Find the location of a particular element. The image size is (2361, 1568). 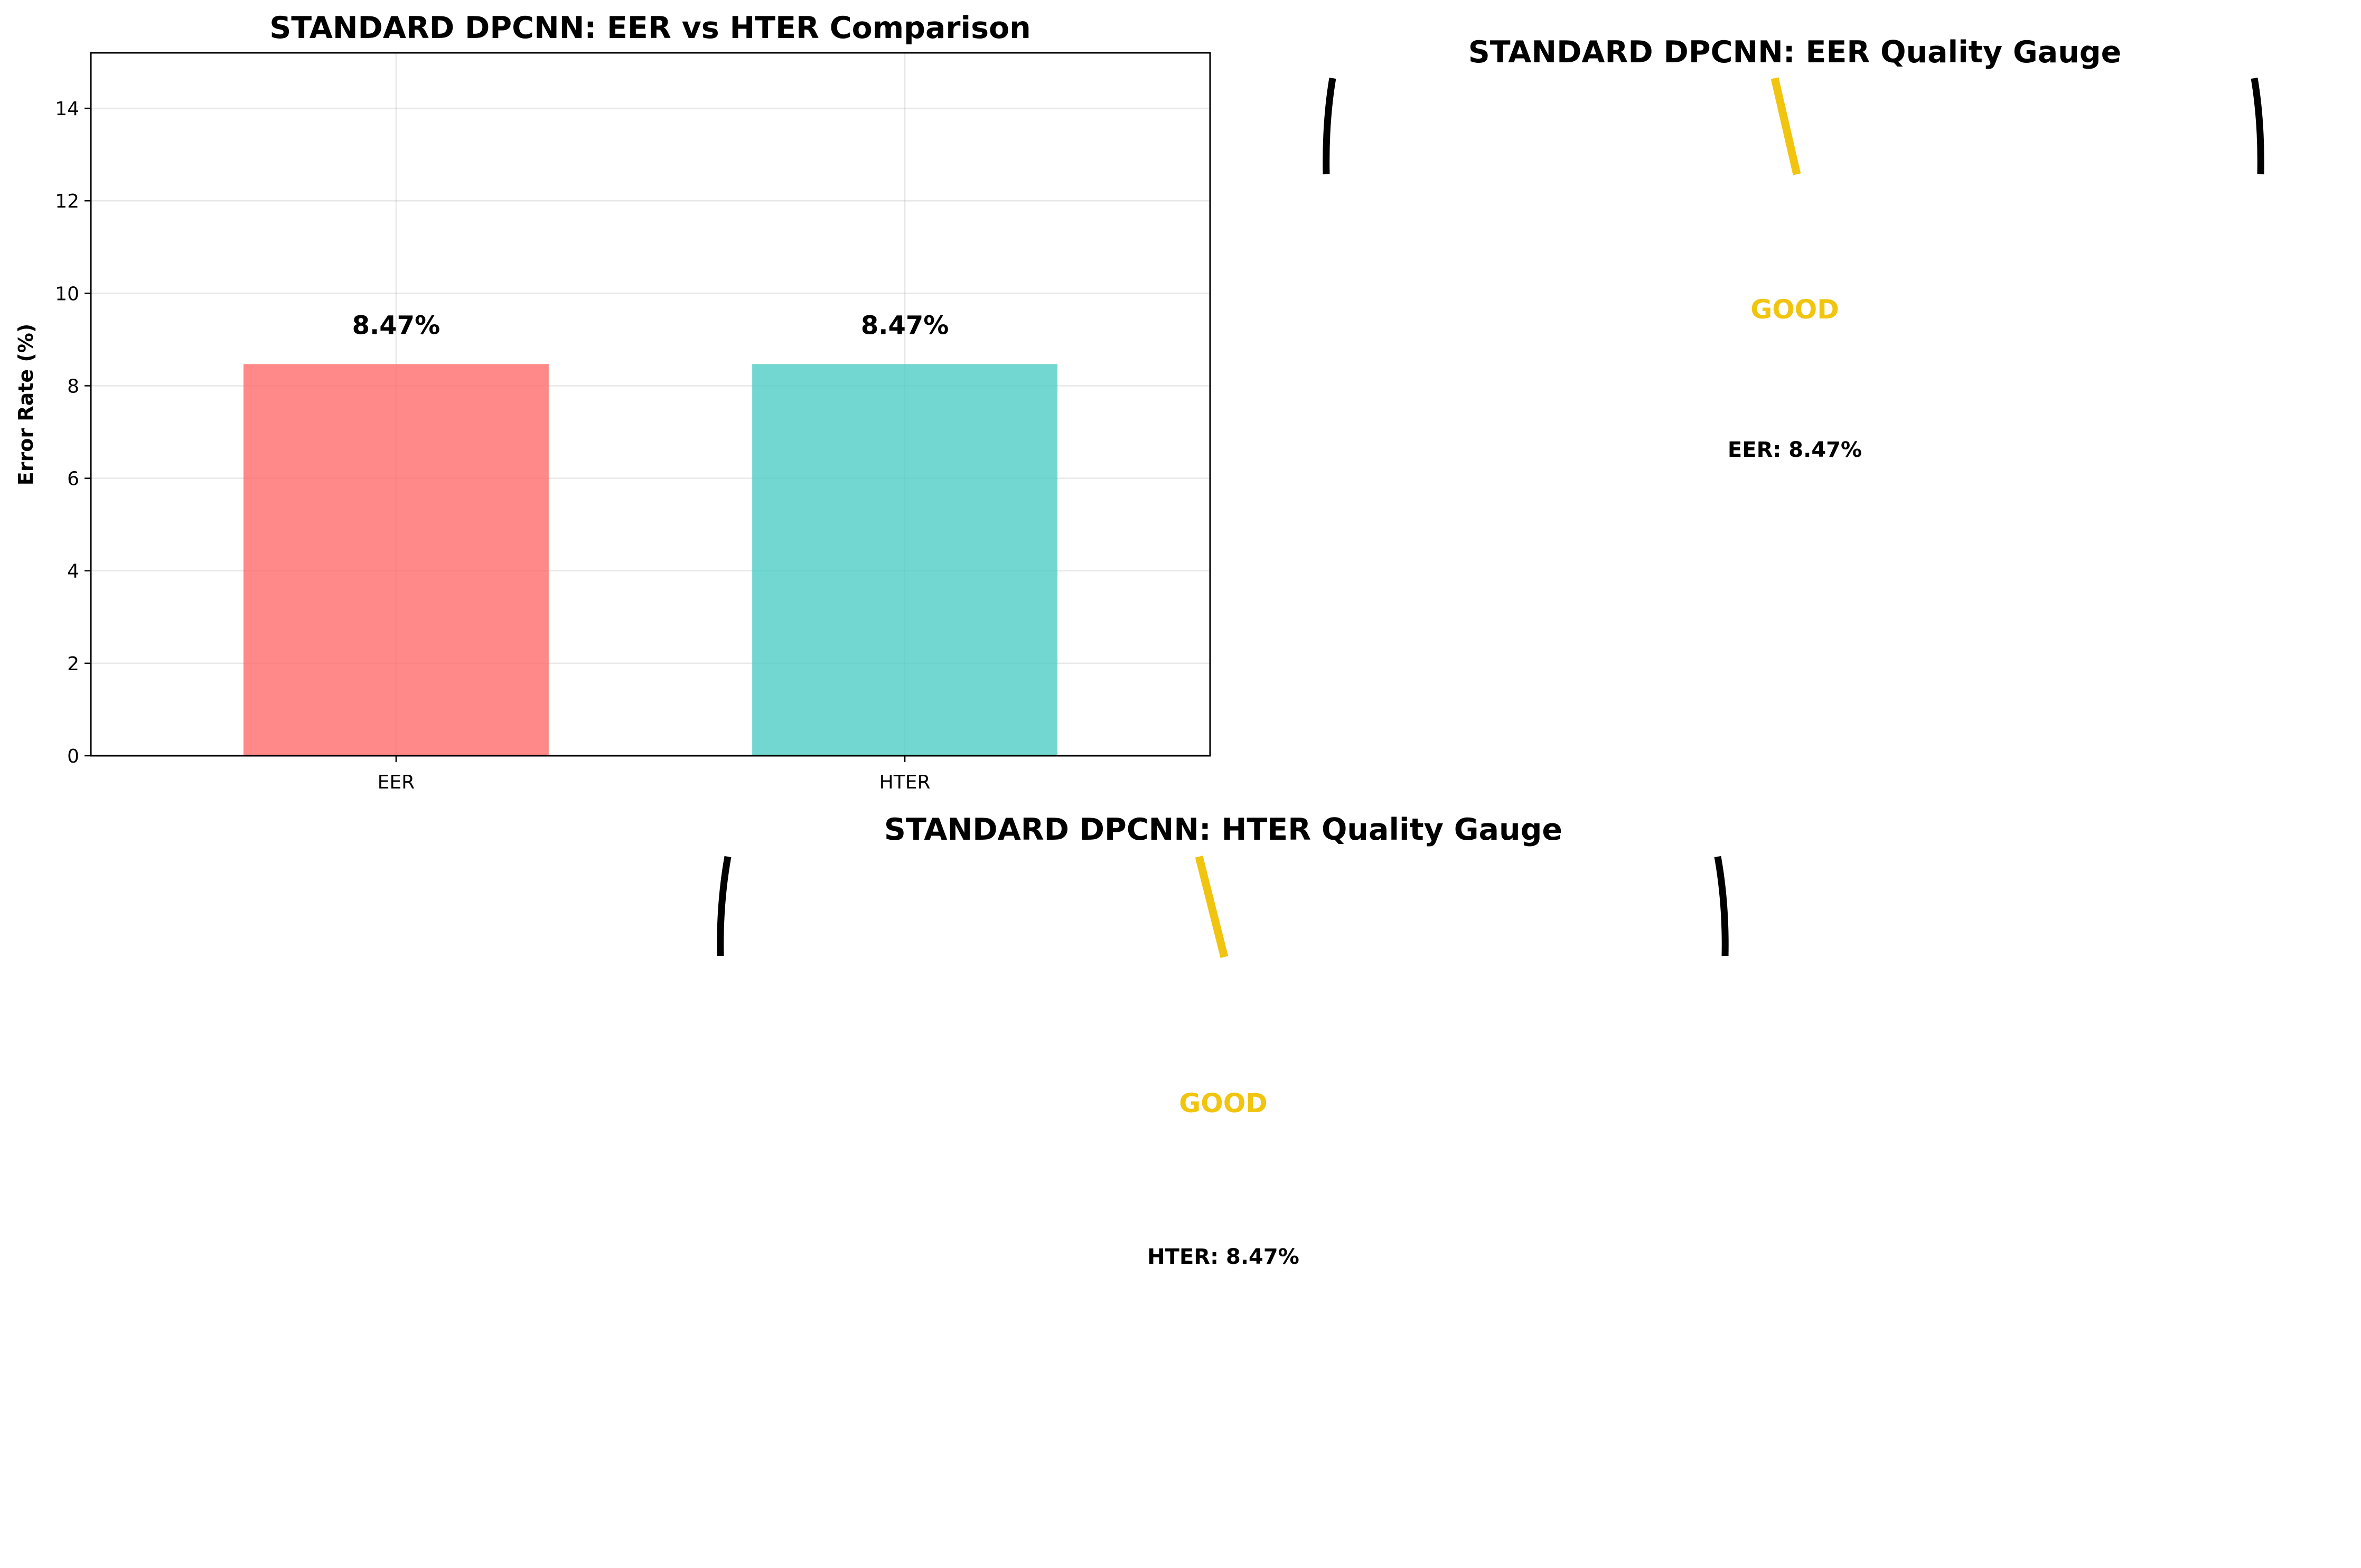

y-tick-label: 12 is located at coordinates (67, 202).